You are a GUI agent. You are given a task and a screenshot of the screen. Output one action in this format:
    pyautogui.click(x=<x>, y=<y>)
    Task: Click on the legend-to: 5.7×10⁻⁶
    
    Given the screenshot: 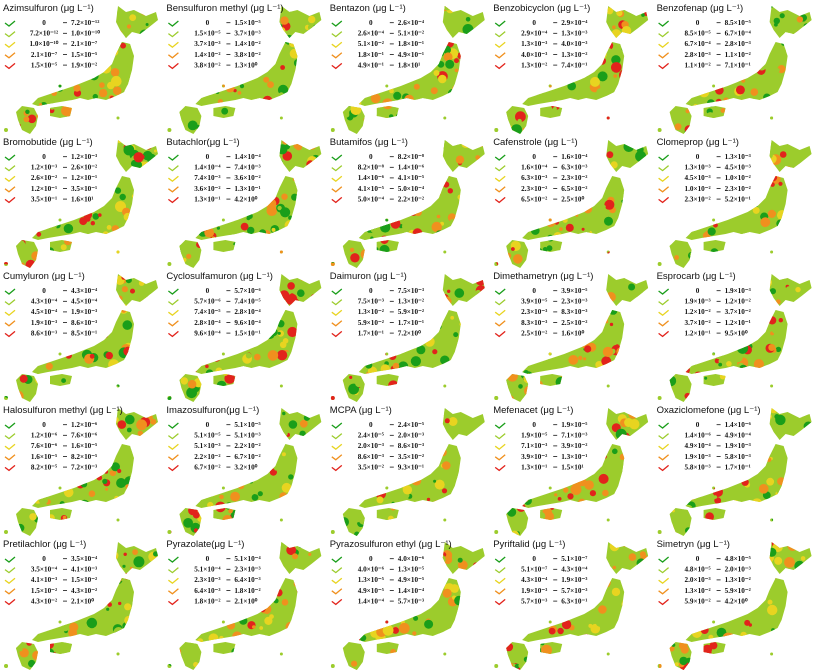 What is the action you would take?
    pyautogui.click(x=247, y=291)
    